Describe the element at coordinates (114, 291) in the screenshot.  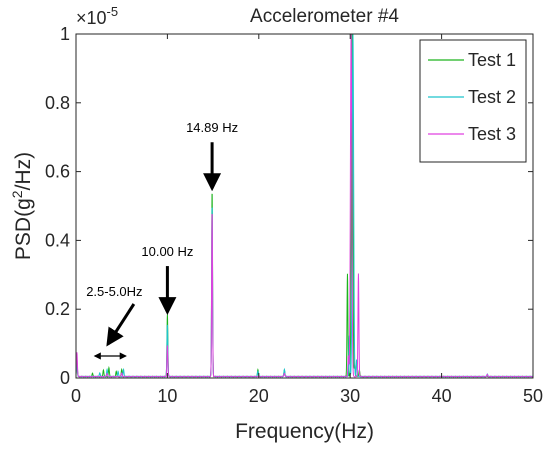
I see `annotation-label: 2.5-5.0Hz` at that location.